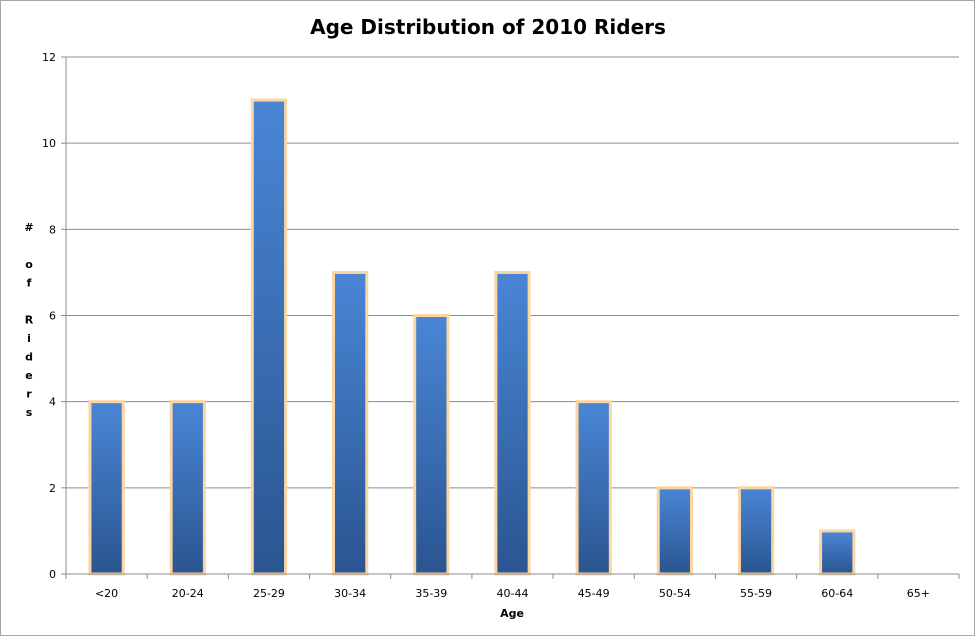  I want to click on y-axis-ticks: 0 2 4 6 8 10 12, so click(54, 316).